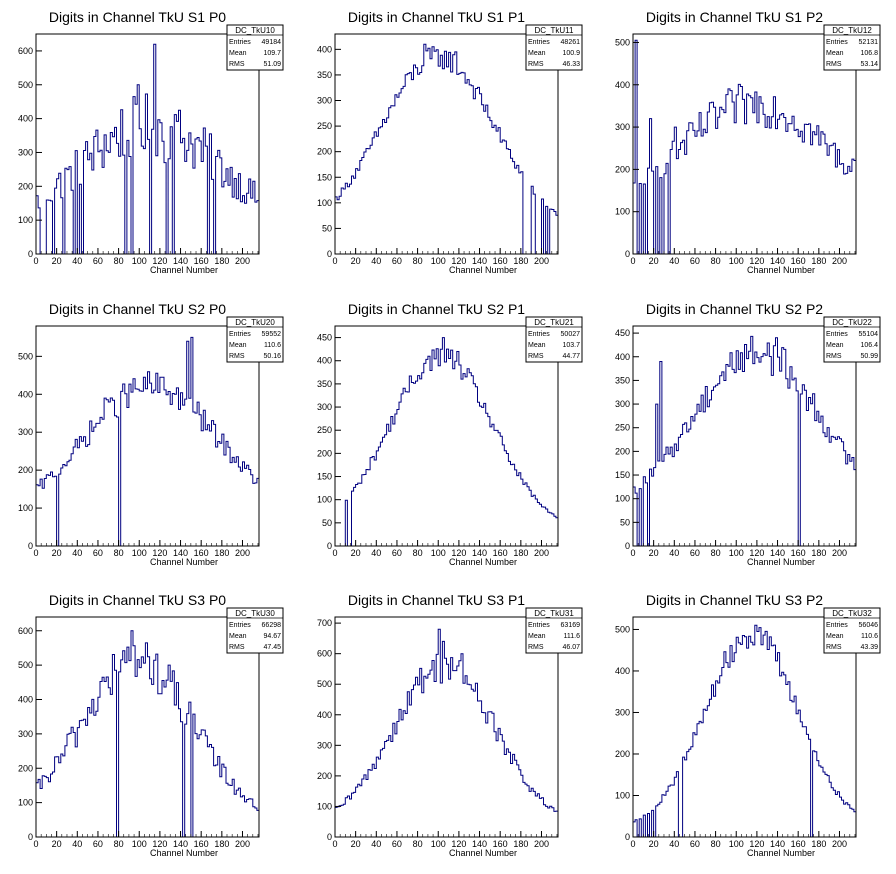 This screenshot has height=874, width=896. What do you see at coordinates (25, 631) in the screenshot?
I see `y-tick-label: 600` at bounding box center [25, 631].